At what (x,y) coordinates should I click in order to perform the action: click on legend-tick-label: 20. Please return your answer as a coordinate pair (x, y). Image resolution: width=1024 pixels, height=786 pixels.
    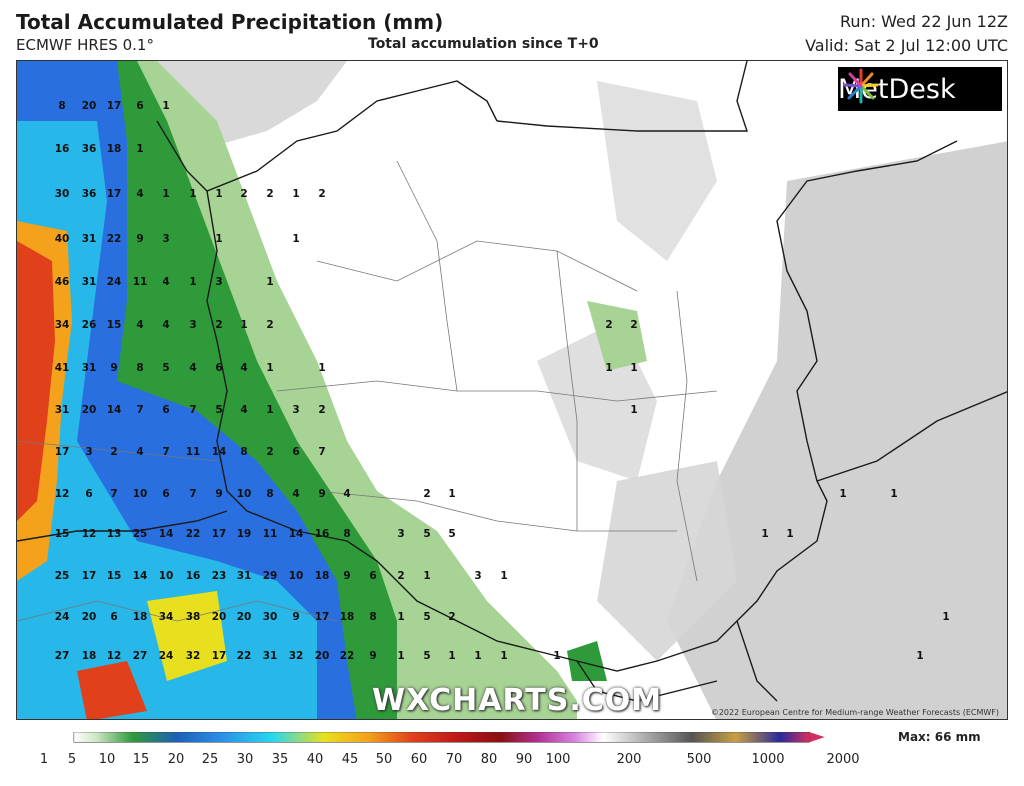
    Looking at the image, I should click on (176, 759).